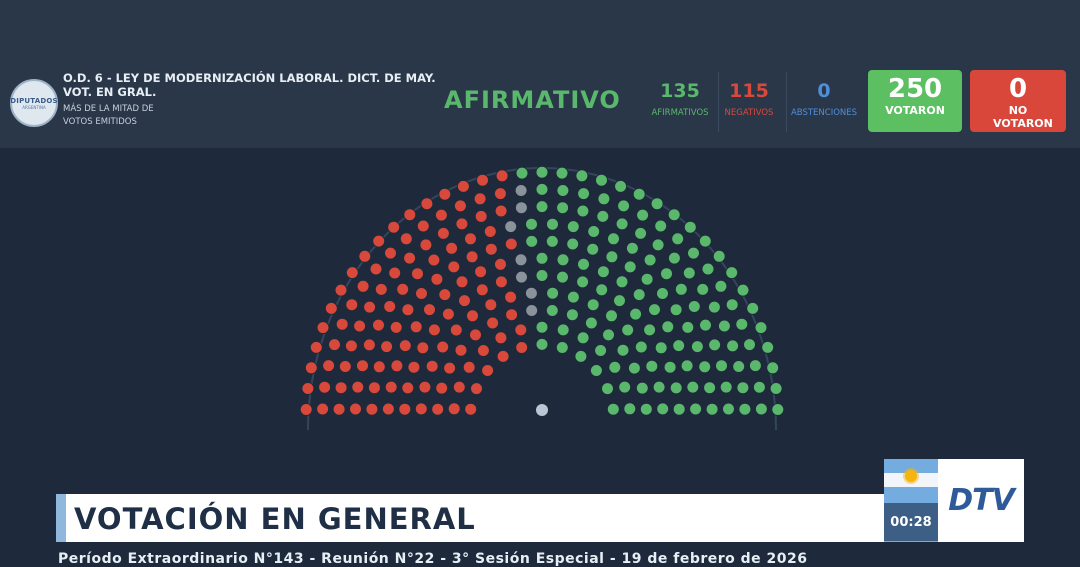  I want to click on logo-text: DIPUTADOS, so click(34, 100).